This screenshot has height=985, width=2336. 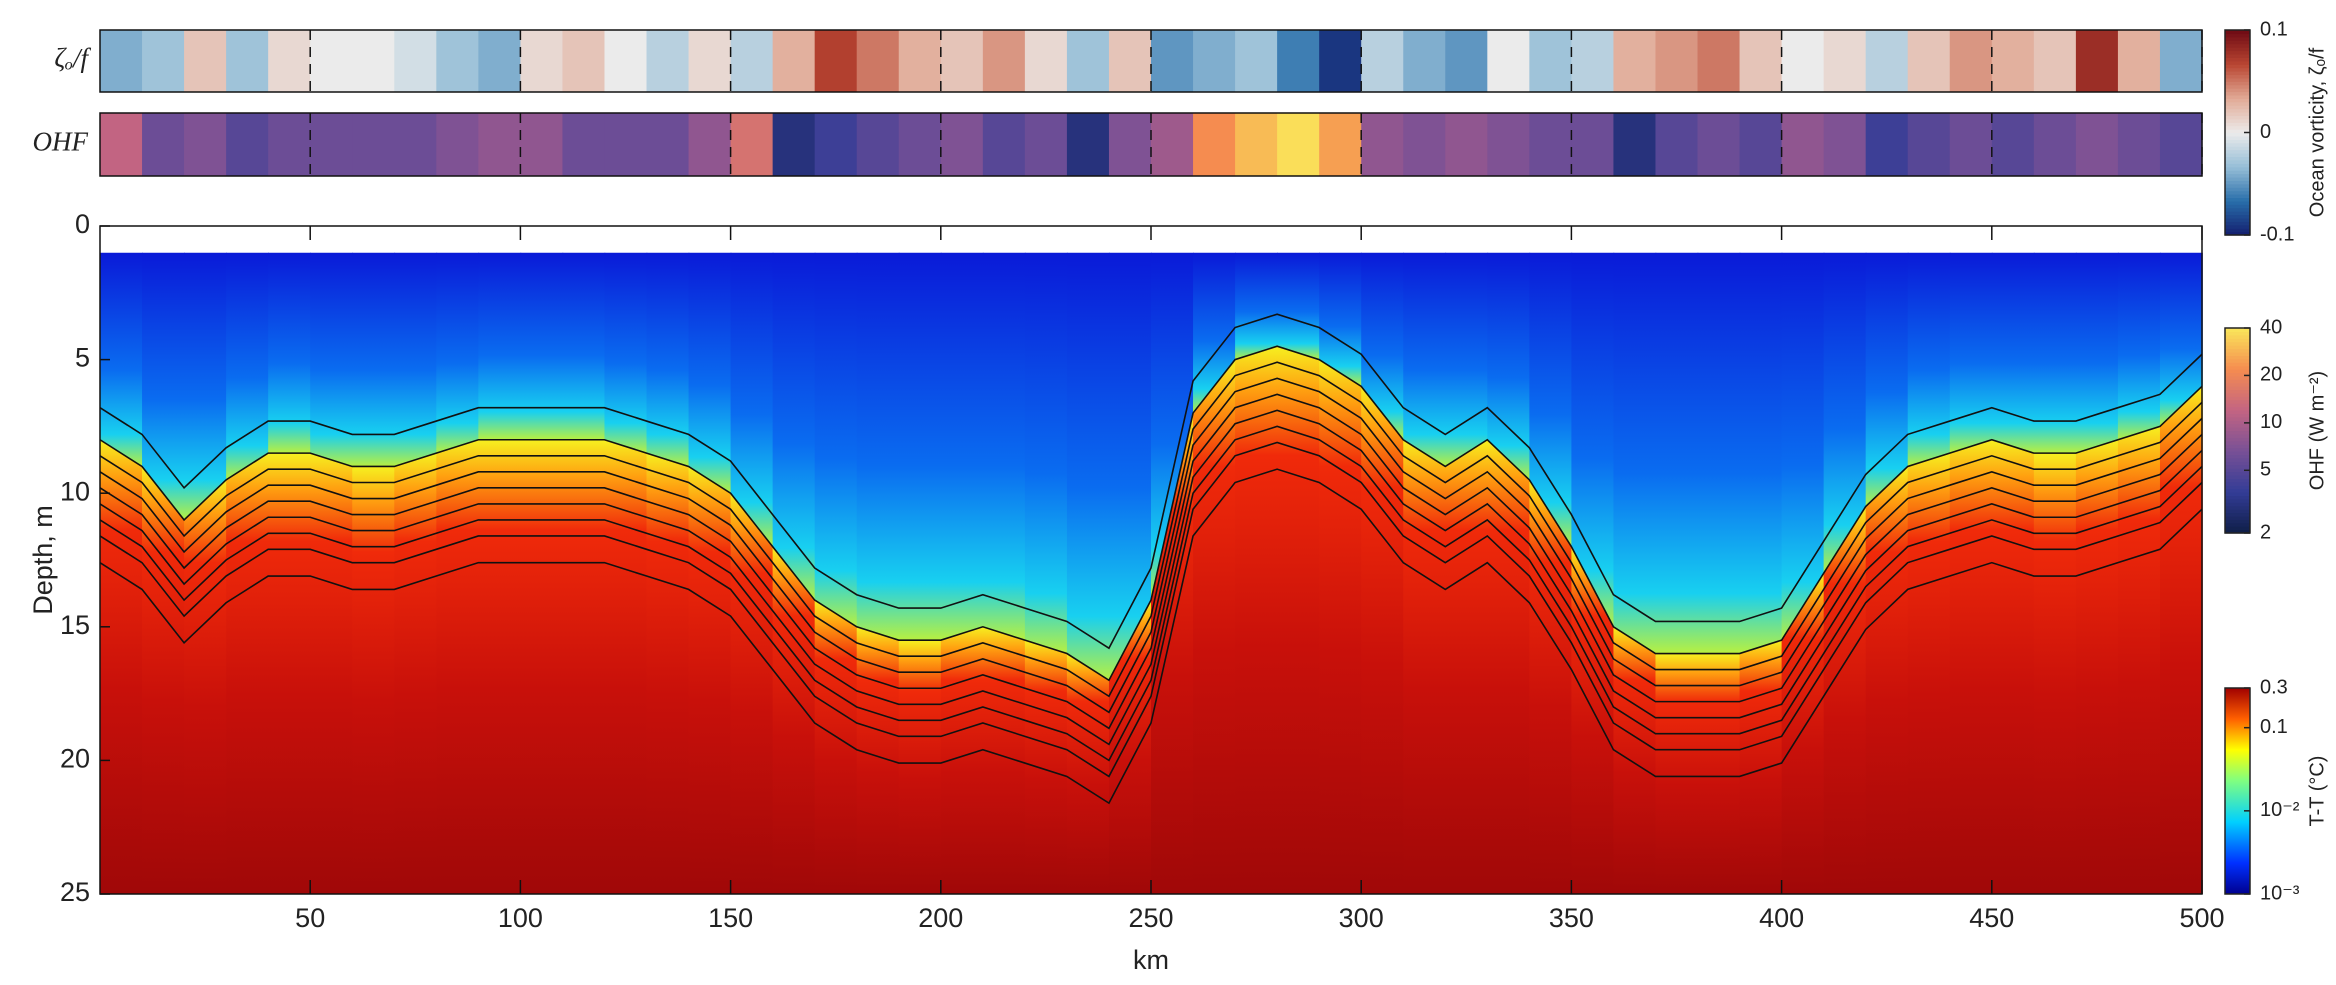 I want to click on colorbar: 0.3 0.1 10⁻² 10⁻³ T-T (°C), so click(x=2276, y=790).